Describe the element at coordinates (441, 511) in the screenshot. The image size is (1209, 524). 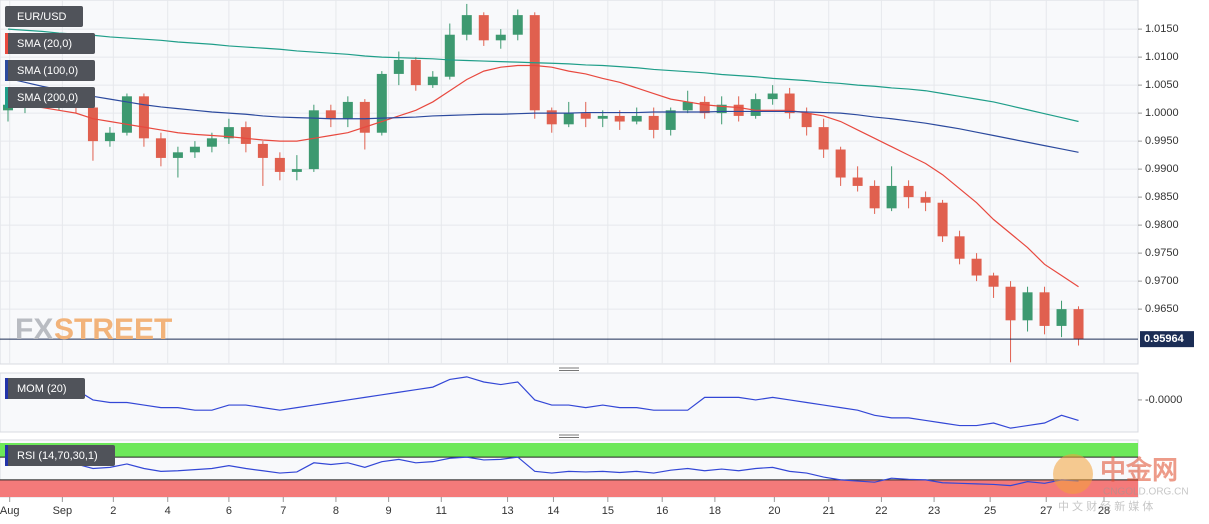
I see `x-tick-label: 11` at that location.